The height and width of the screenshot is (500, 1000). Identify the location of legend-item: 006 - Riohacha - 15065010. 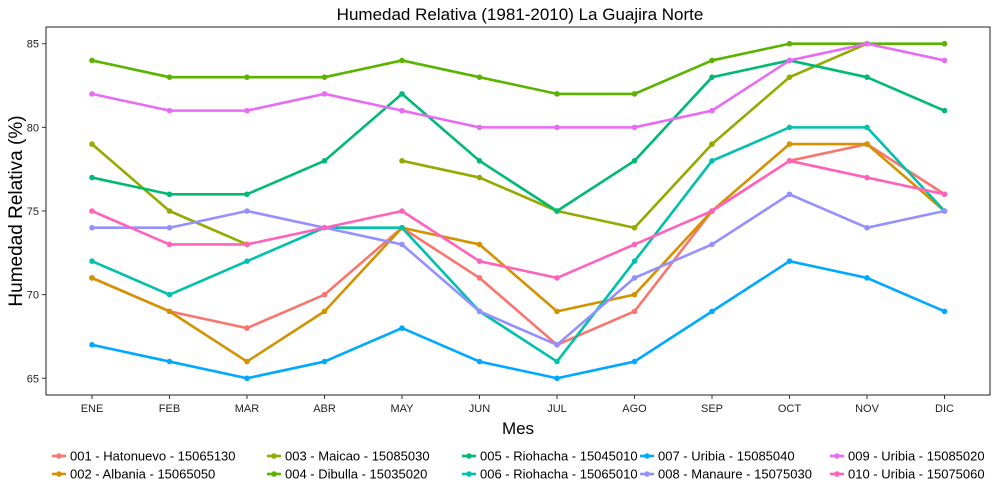
(550, 474).